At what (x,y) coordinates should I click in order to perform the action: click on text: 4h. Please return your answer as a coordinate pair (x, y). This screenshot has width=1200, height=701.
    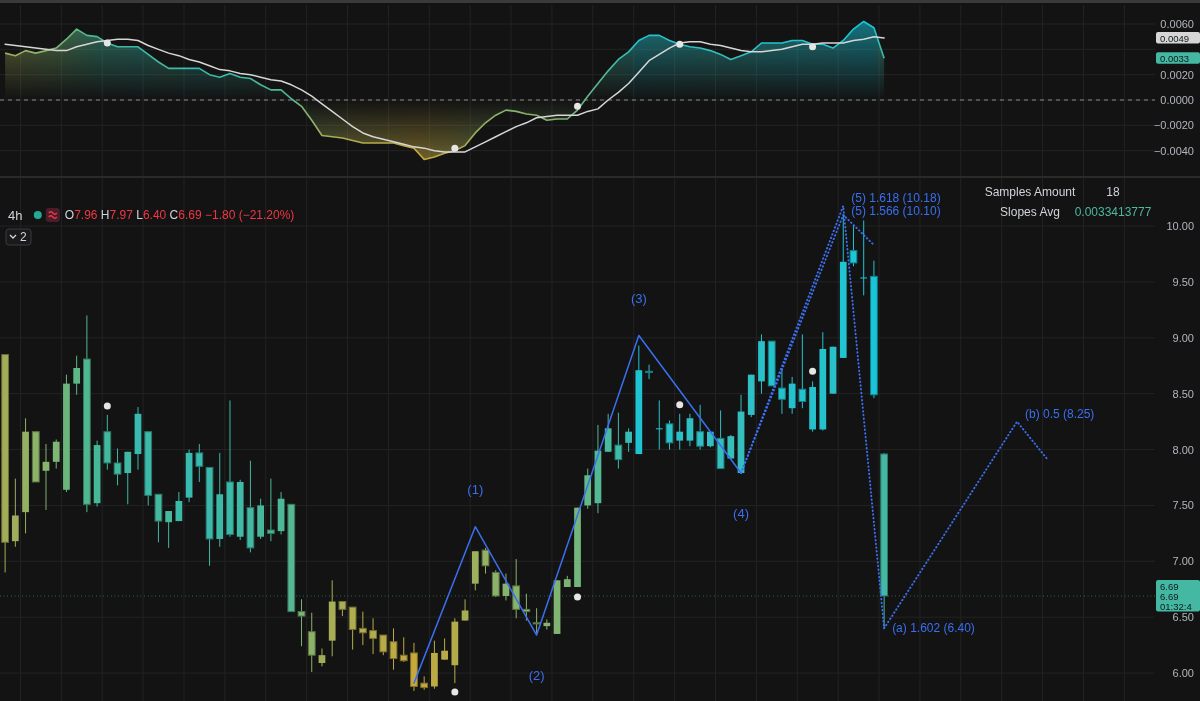
    Looking at the image, I should click on (15, 215).